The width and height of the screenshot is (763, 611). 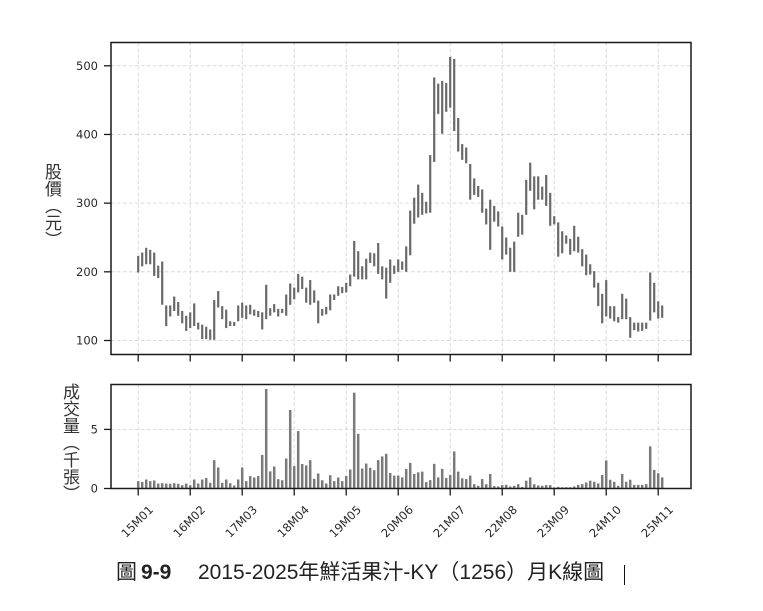 What do you see at coordinates (449, 522) in the screenshot?
I see `x-tick-label: 21M07` at bounding box center [449, 522].